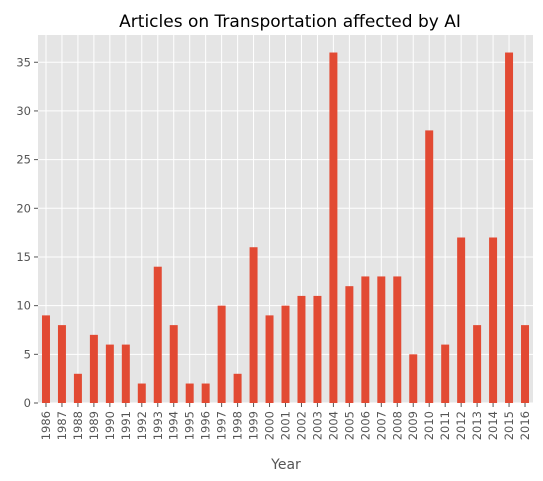 This screenshot has height=481, width=543. What do you see at coordinates (237, 388) in the screenshot?
I see `bar-1998` at bounding box center [237, 388].